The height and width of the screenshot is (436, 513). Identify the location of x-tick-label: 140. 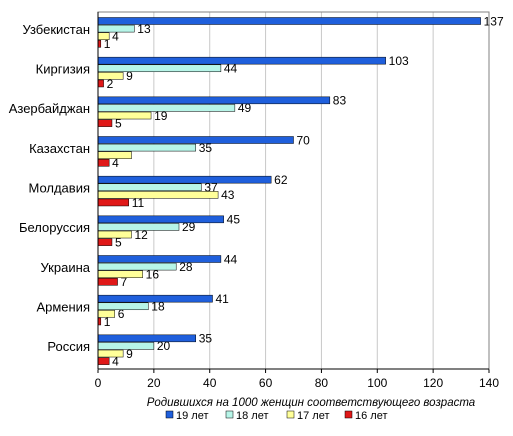
(489, 383).